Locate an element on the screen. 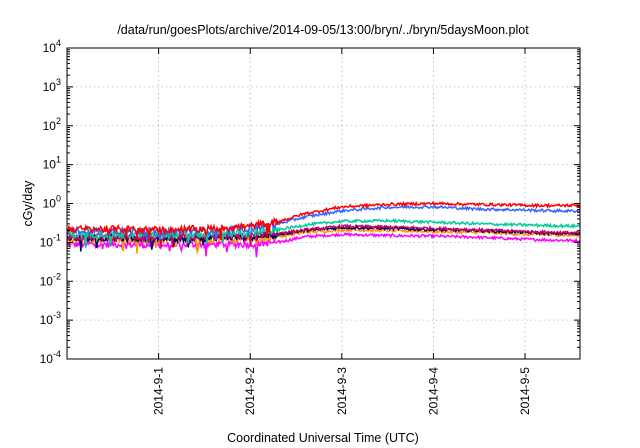 This screenshot has height=448, width=640. y-tick-label: 10⁻¹ is located at coordinates (50, 240).